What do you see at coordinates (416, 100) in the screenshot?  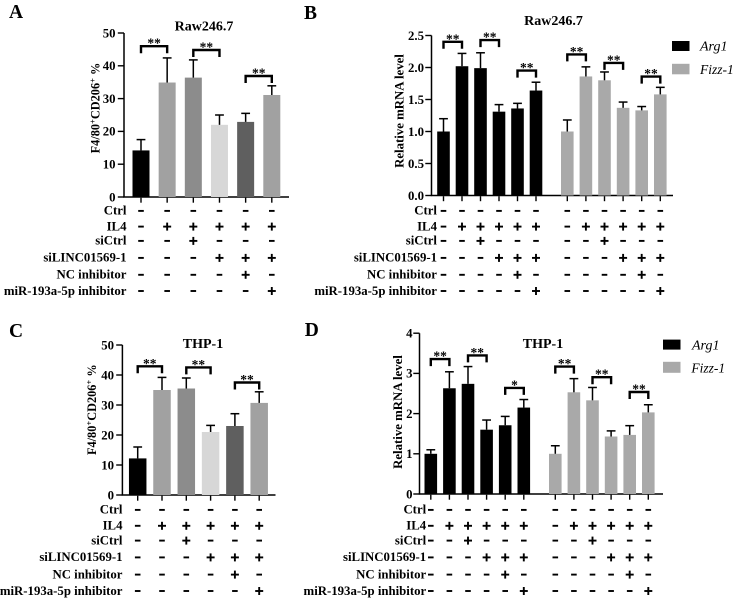 I see `svg-text: 1.5` at bounding box center [416, 100].